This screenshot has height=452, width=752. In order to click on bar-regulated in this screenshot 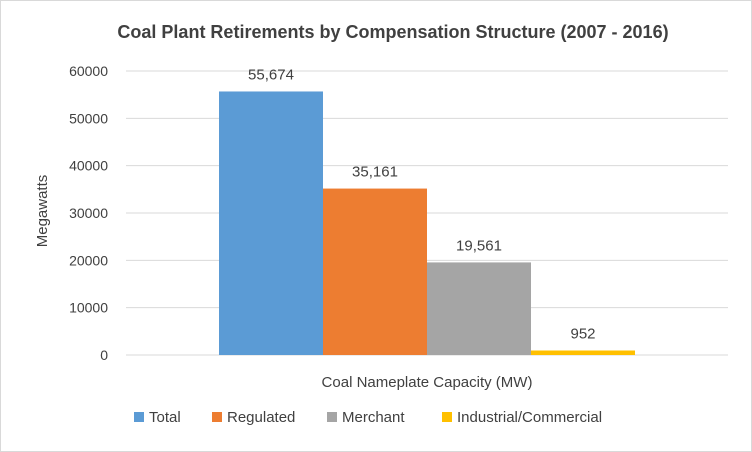, I will do `click(375, 271)`.